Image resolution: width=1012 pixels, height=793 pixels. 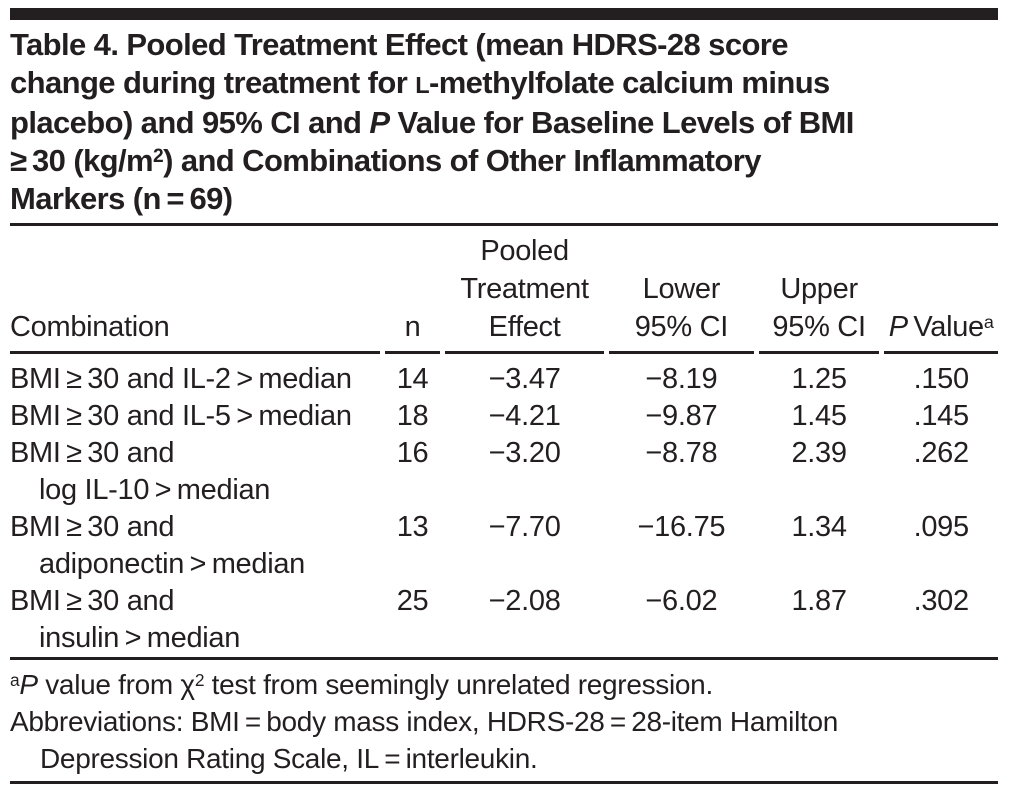 I want to click on title-text: -methylfolate calcium minus, so click(x=629, y=82).